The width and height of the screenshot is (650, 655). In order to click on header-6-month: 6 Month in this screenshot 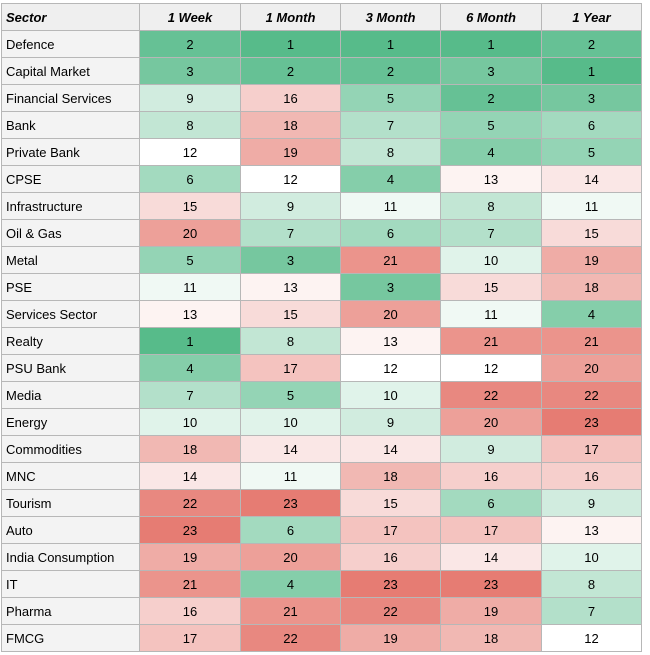, I will do `click(491, 17)`.